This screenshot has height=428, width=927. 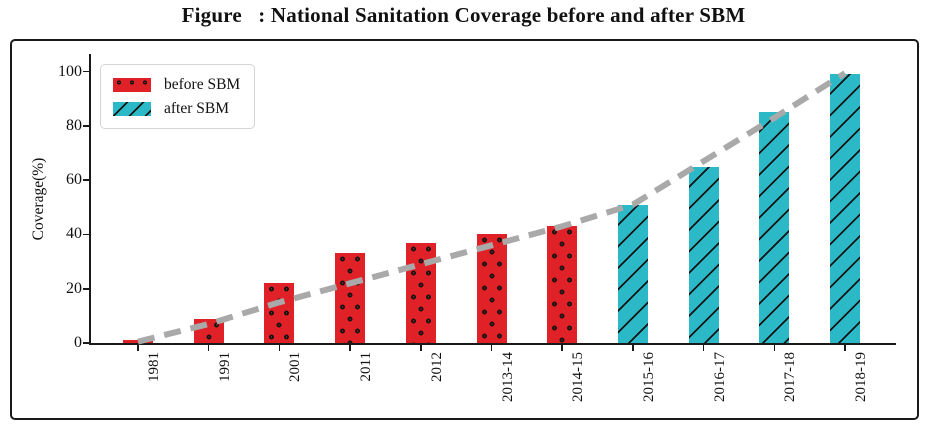 What do you see at coordinates (719, 377) in the screenshot?
I see `x-tick-label: 2016-17` at bounding box center [719, 377].